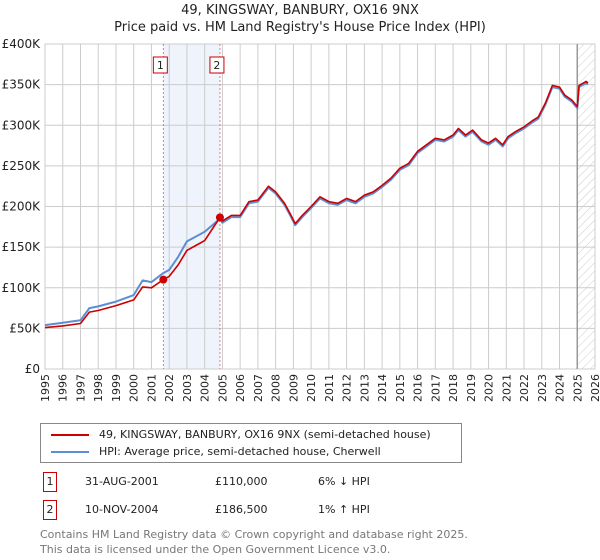 The image size is (600, 560). I want to click on x-tick-label: 2015, so click(400, 388).